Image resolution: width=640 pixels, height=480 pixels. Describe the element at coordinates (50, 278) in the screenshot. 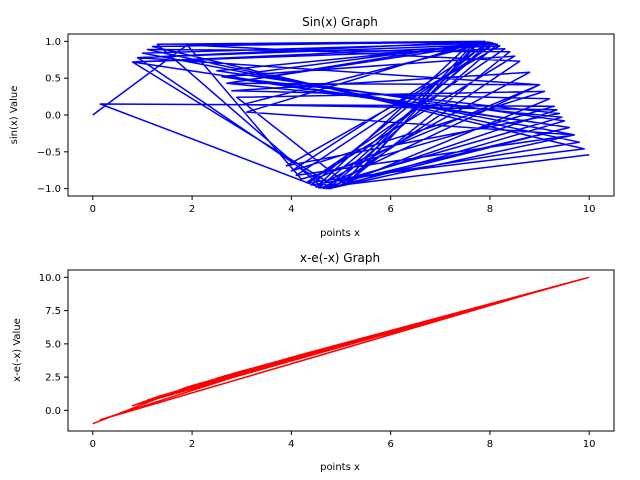

I see `xex-chart-y-tick-label: 10.0` at that location.